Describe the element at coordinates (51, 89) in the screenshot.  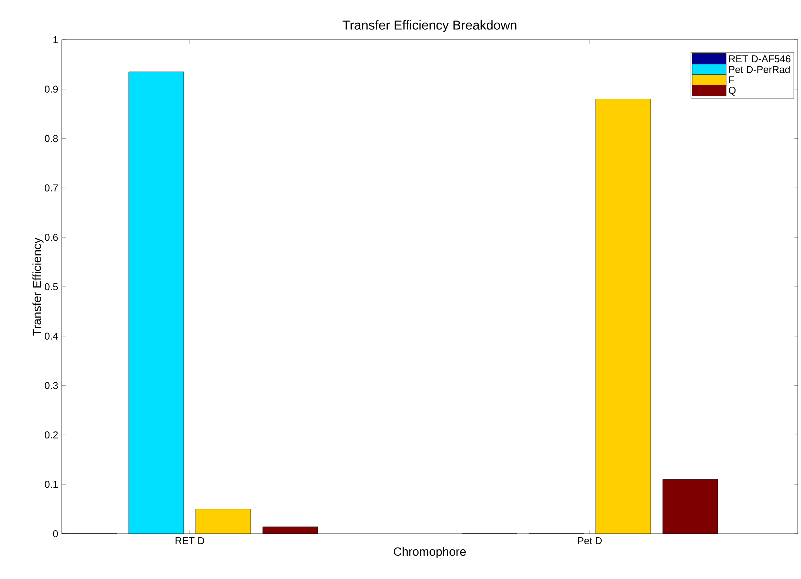
I see `y-tick-label: 0.9` at that location.